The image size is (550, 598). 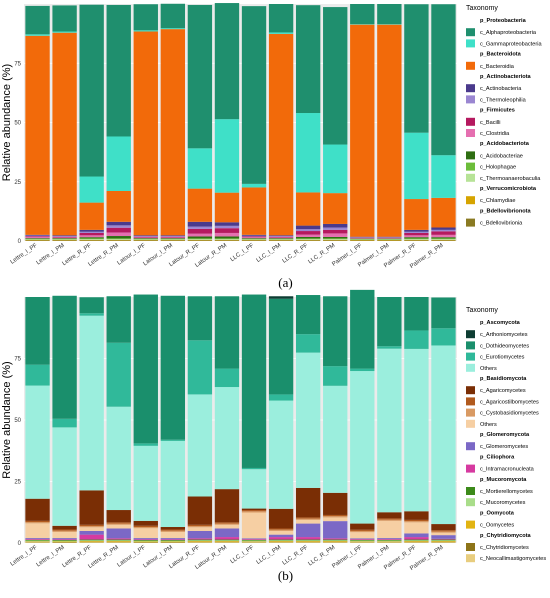 I want to click on legend-entry: c_Dothideomycetes, so click(x=504, y=346).